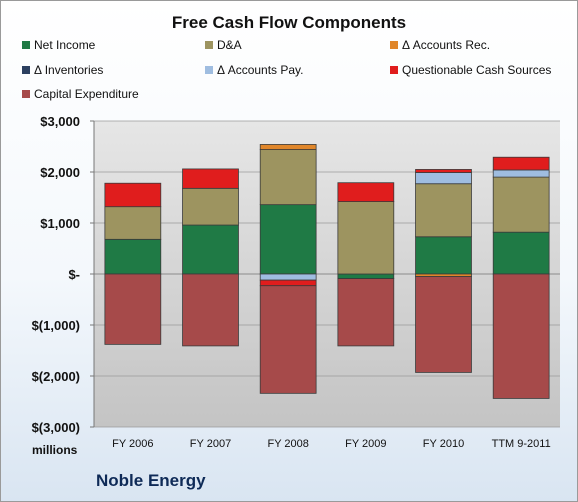 This screenshot has width=578, height=502. I want to click on legend-label: Δ Accounts Pay., so click(260, 70).